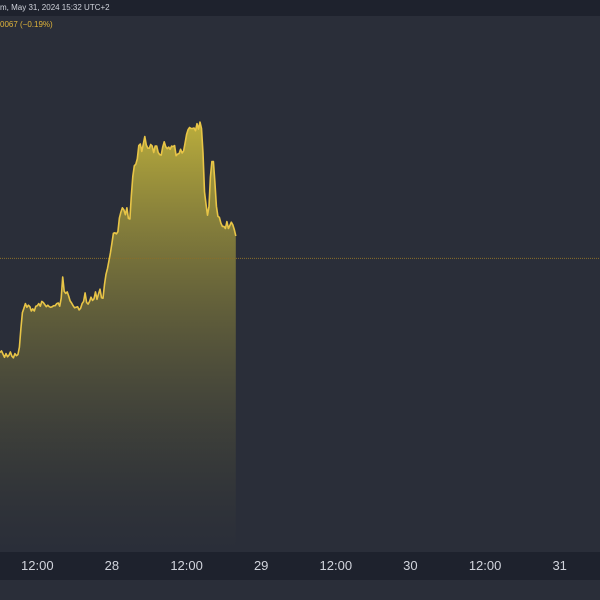 Image resolution: width=600 pixels, height=600 pixels. What do you see at coordinates (300, 566) in the screenshot?
I see `time-axis-bar` at bounding box center [300, 566].